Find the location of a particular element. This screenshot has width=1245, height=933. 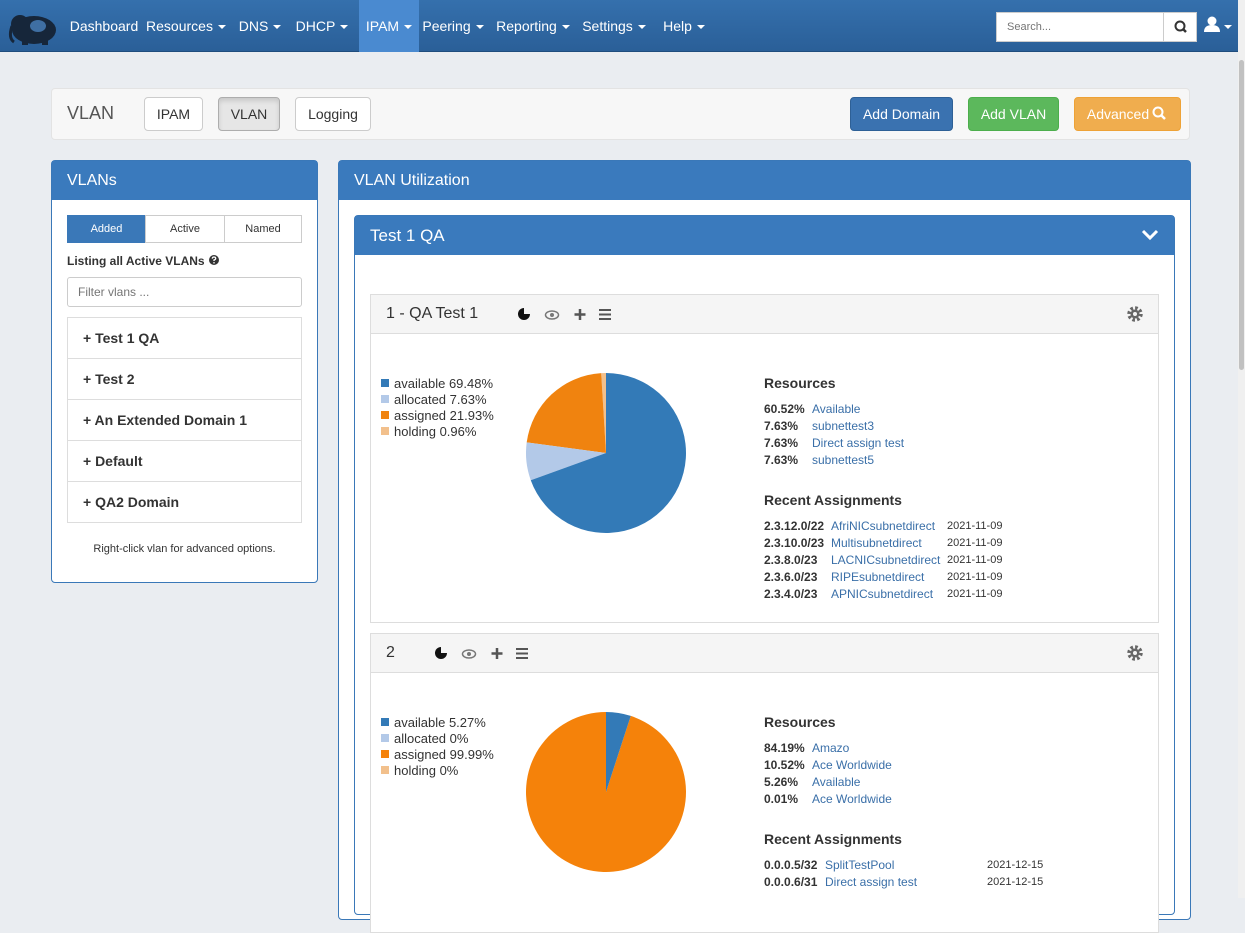

resource-name: subnettest3 is located at coordinates (843, 426).